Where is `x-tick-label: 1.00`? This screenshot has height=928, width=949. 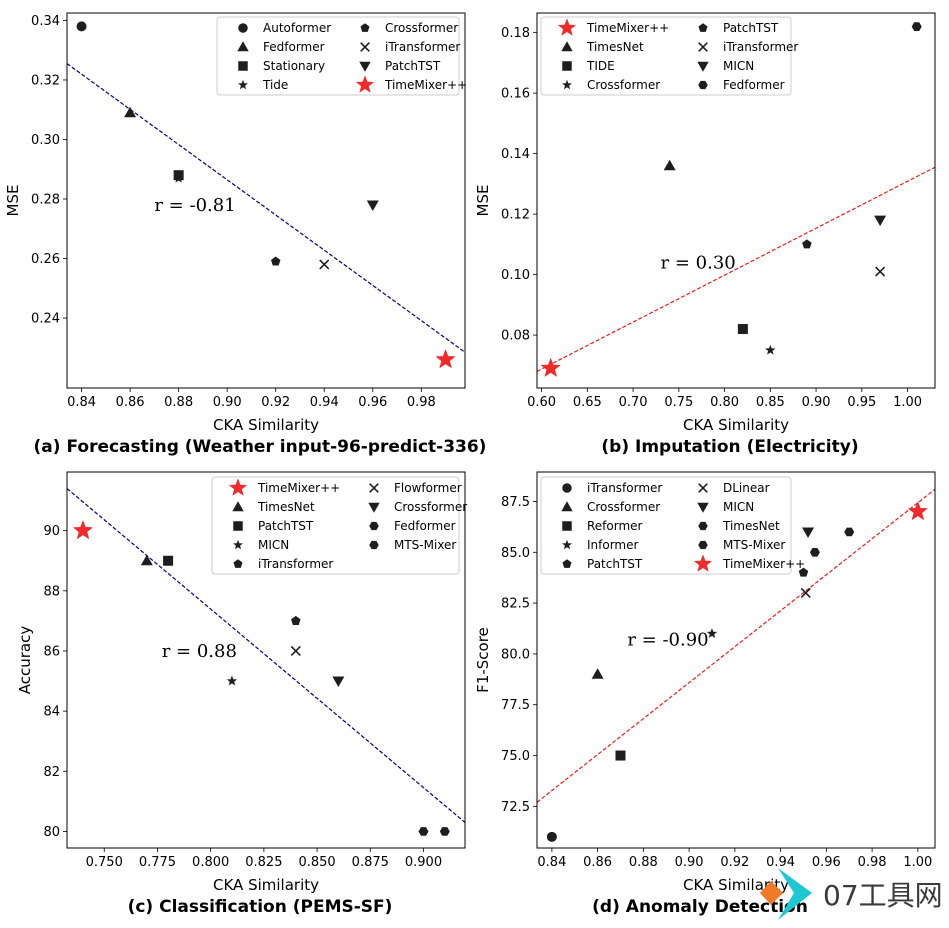 x-tick-label: 1.00 is located at coordinates (917, 862).